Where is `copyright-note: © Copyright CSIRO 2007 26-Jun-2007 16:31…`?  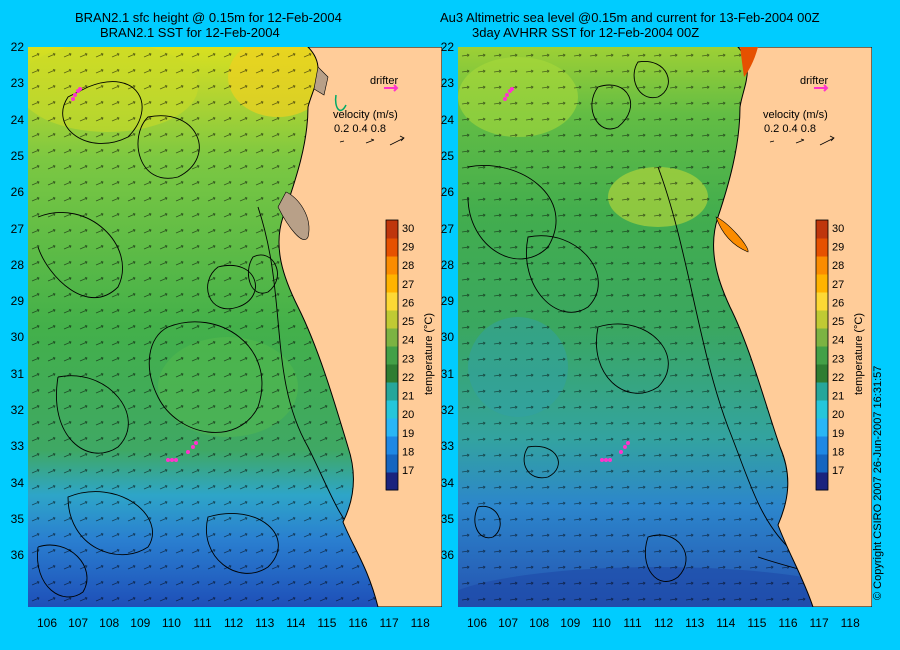 copyright-note: © Copyright CSIRO 2007 26-Jun-2007 16:31… is located at coordinates (878, 482).